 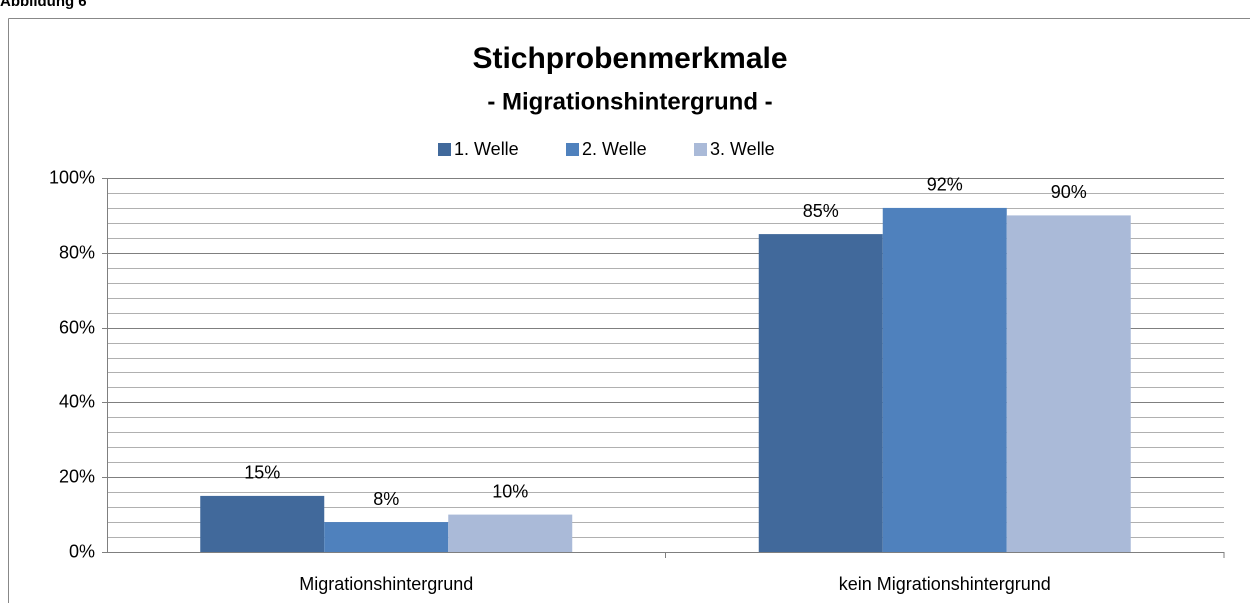 What do you see at coordinates (77, 476) in the screenshot?
I see `y-tick-label: 20%` at bounding box center [77, 476].